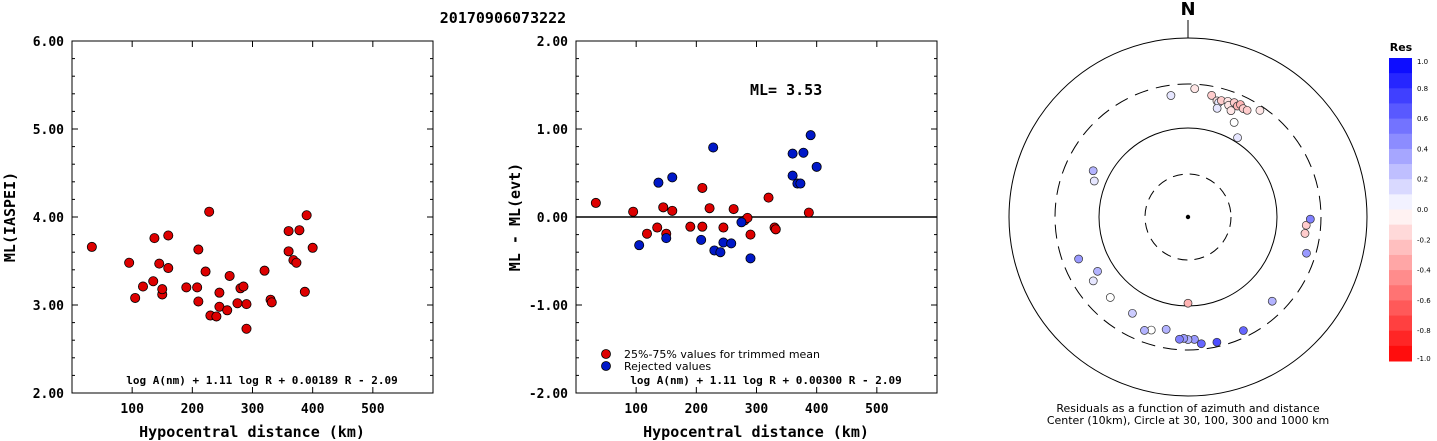  I want to click on colorbar-cells, so click(1400, 210).